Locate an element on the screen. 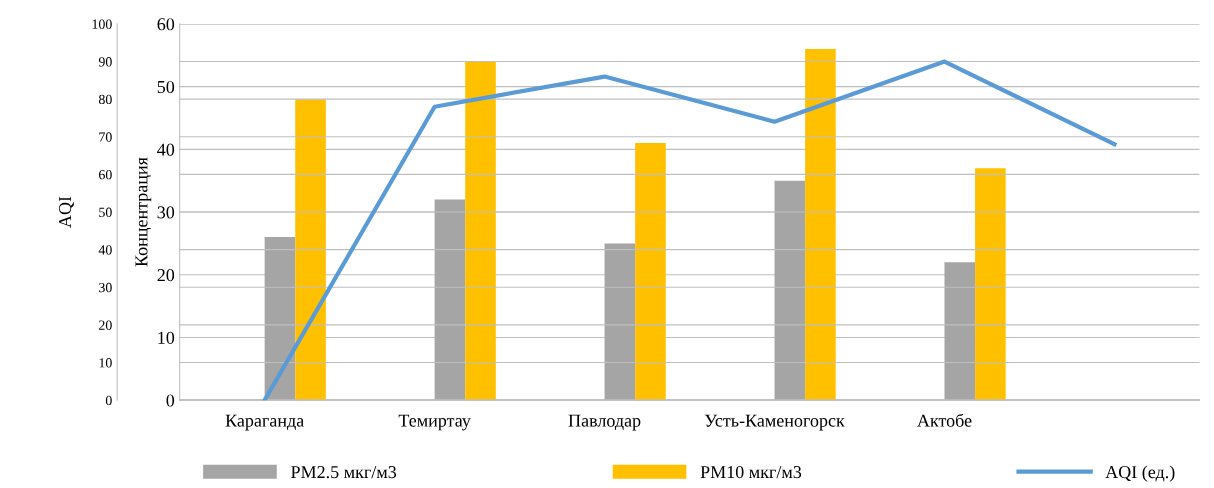 The image size is (1214, 488). x-tick-label: Усть-Каменогорск is located at coordinates (774, 422).